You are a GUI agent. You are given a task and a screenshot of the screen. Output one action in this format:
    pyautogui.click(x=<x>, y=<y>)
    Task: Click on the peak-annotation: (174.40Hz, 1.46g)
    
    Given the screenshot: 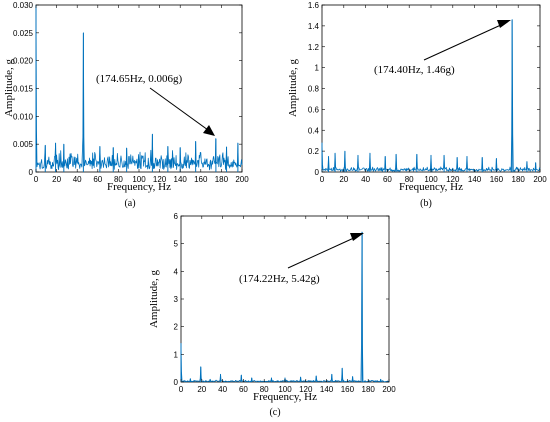 What is the action you would take?
    pyautogui.click(x=414, y=70)
    